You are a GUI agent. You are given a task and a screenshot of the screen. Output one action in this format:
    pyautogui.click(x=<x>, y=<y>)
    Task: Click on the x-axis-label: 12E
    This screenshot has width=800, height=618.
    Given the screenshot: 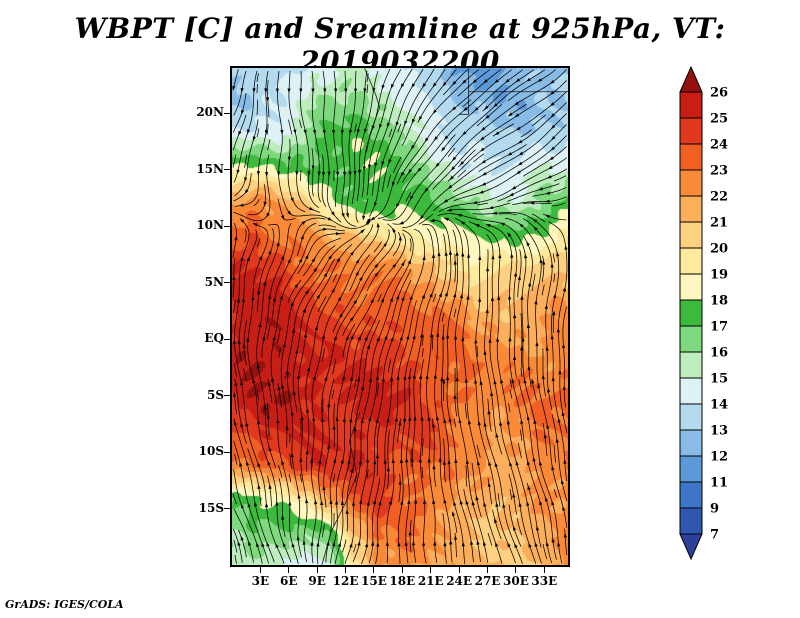 What is the action you would take?
    pyautogui.click(x=345, y=581)
    